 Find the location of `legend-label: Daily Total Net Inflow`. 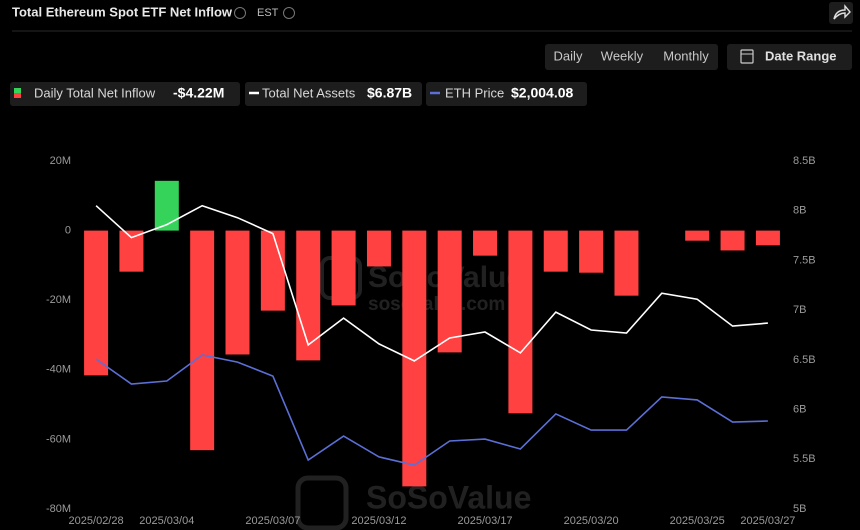

legend-label: Daily Total Net Inflow is located at coordinates (95, 92).